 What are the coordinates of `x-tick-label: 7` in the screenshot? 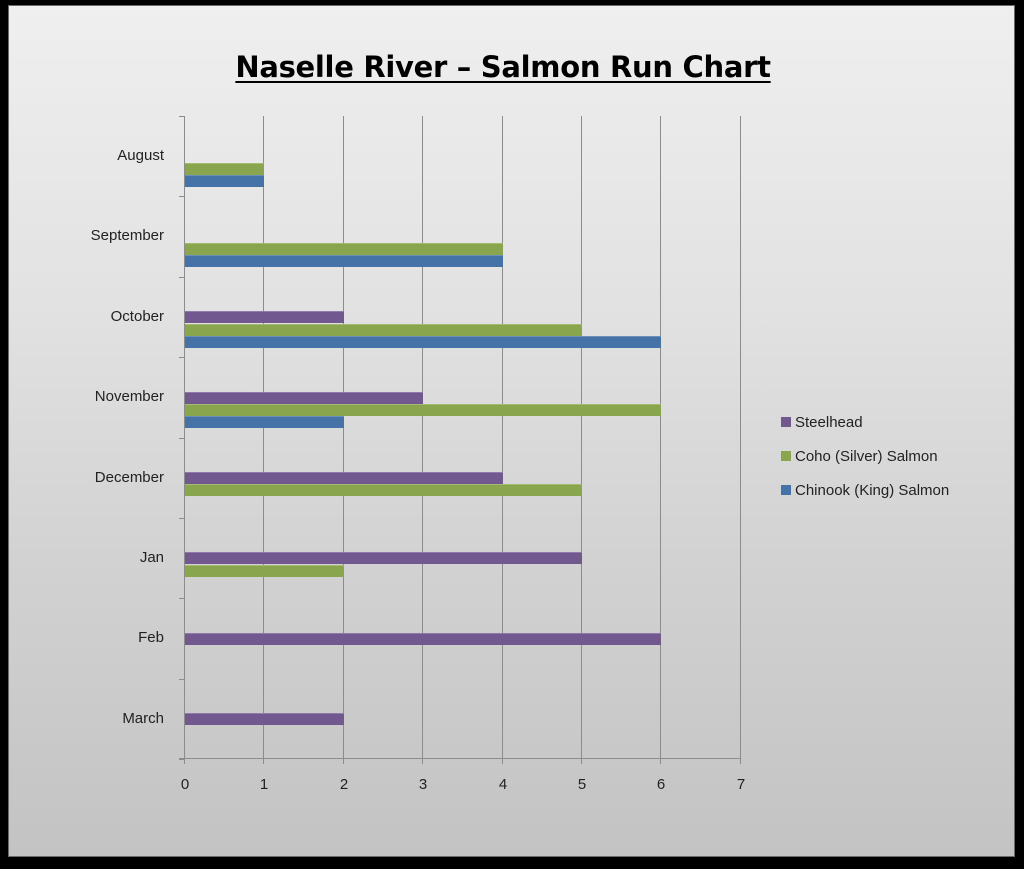 It's located at (741, 784).